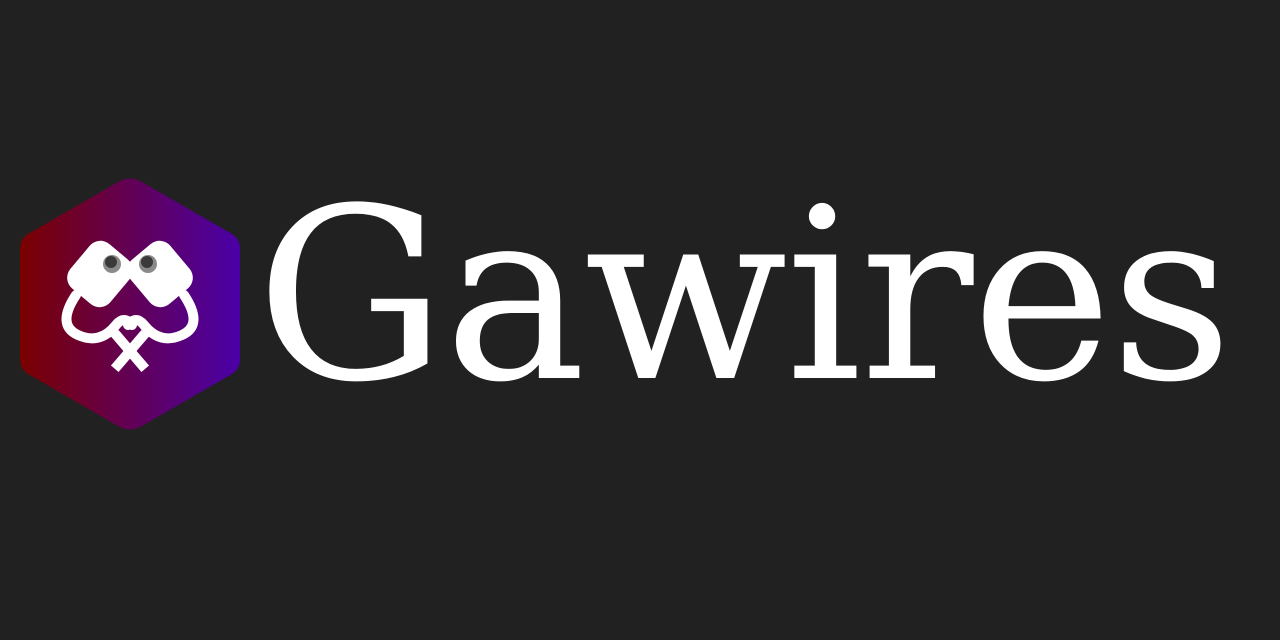  I want to click on hexagon-wire-plugs-icon, so click(130, 304).